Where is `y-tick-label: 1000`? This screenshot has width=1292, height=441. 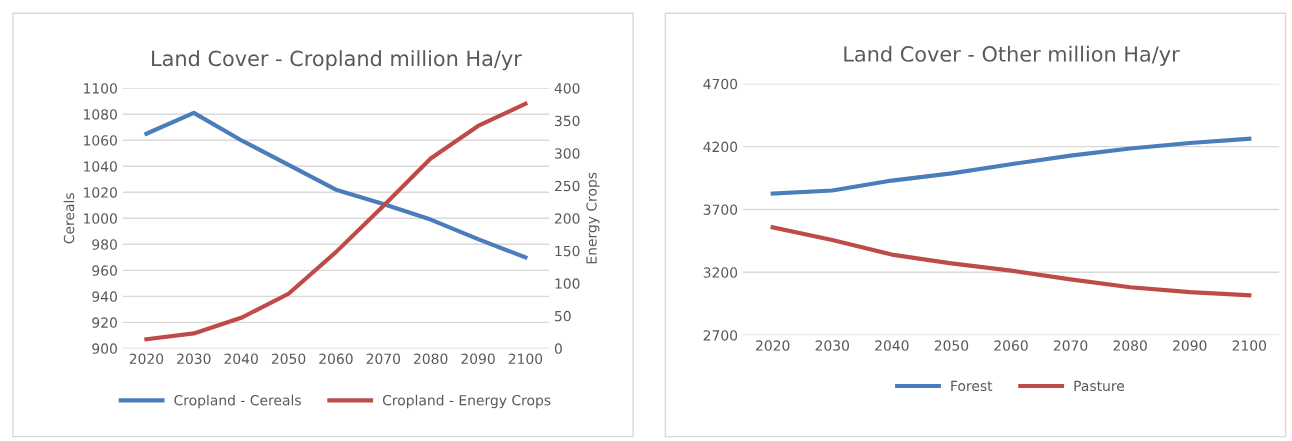 y-tick-label: 1000 is located at coordinates (100, 218).